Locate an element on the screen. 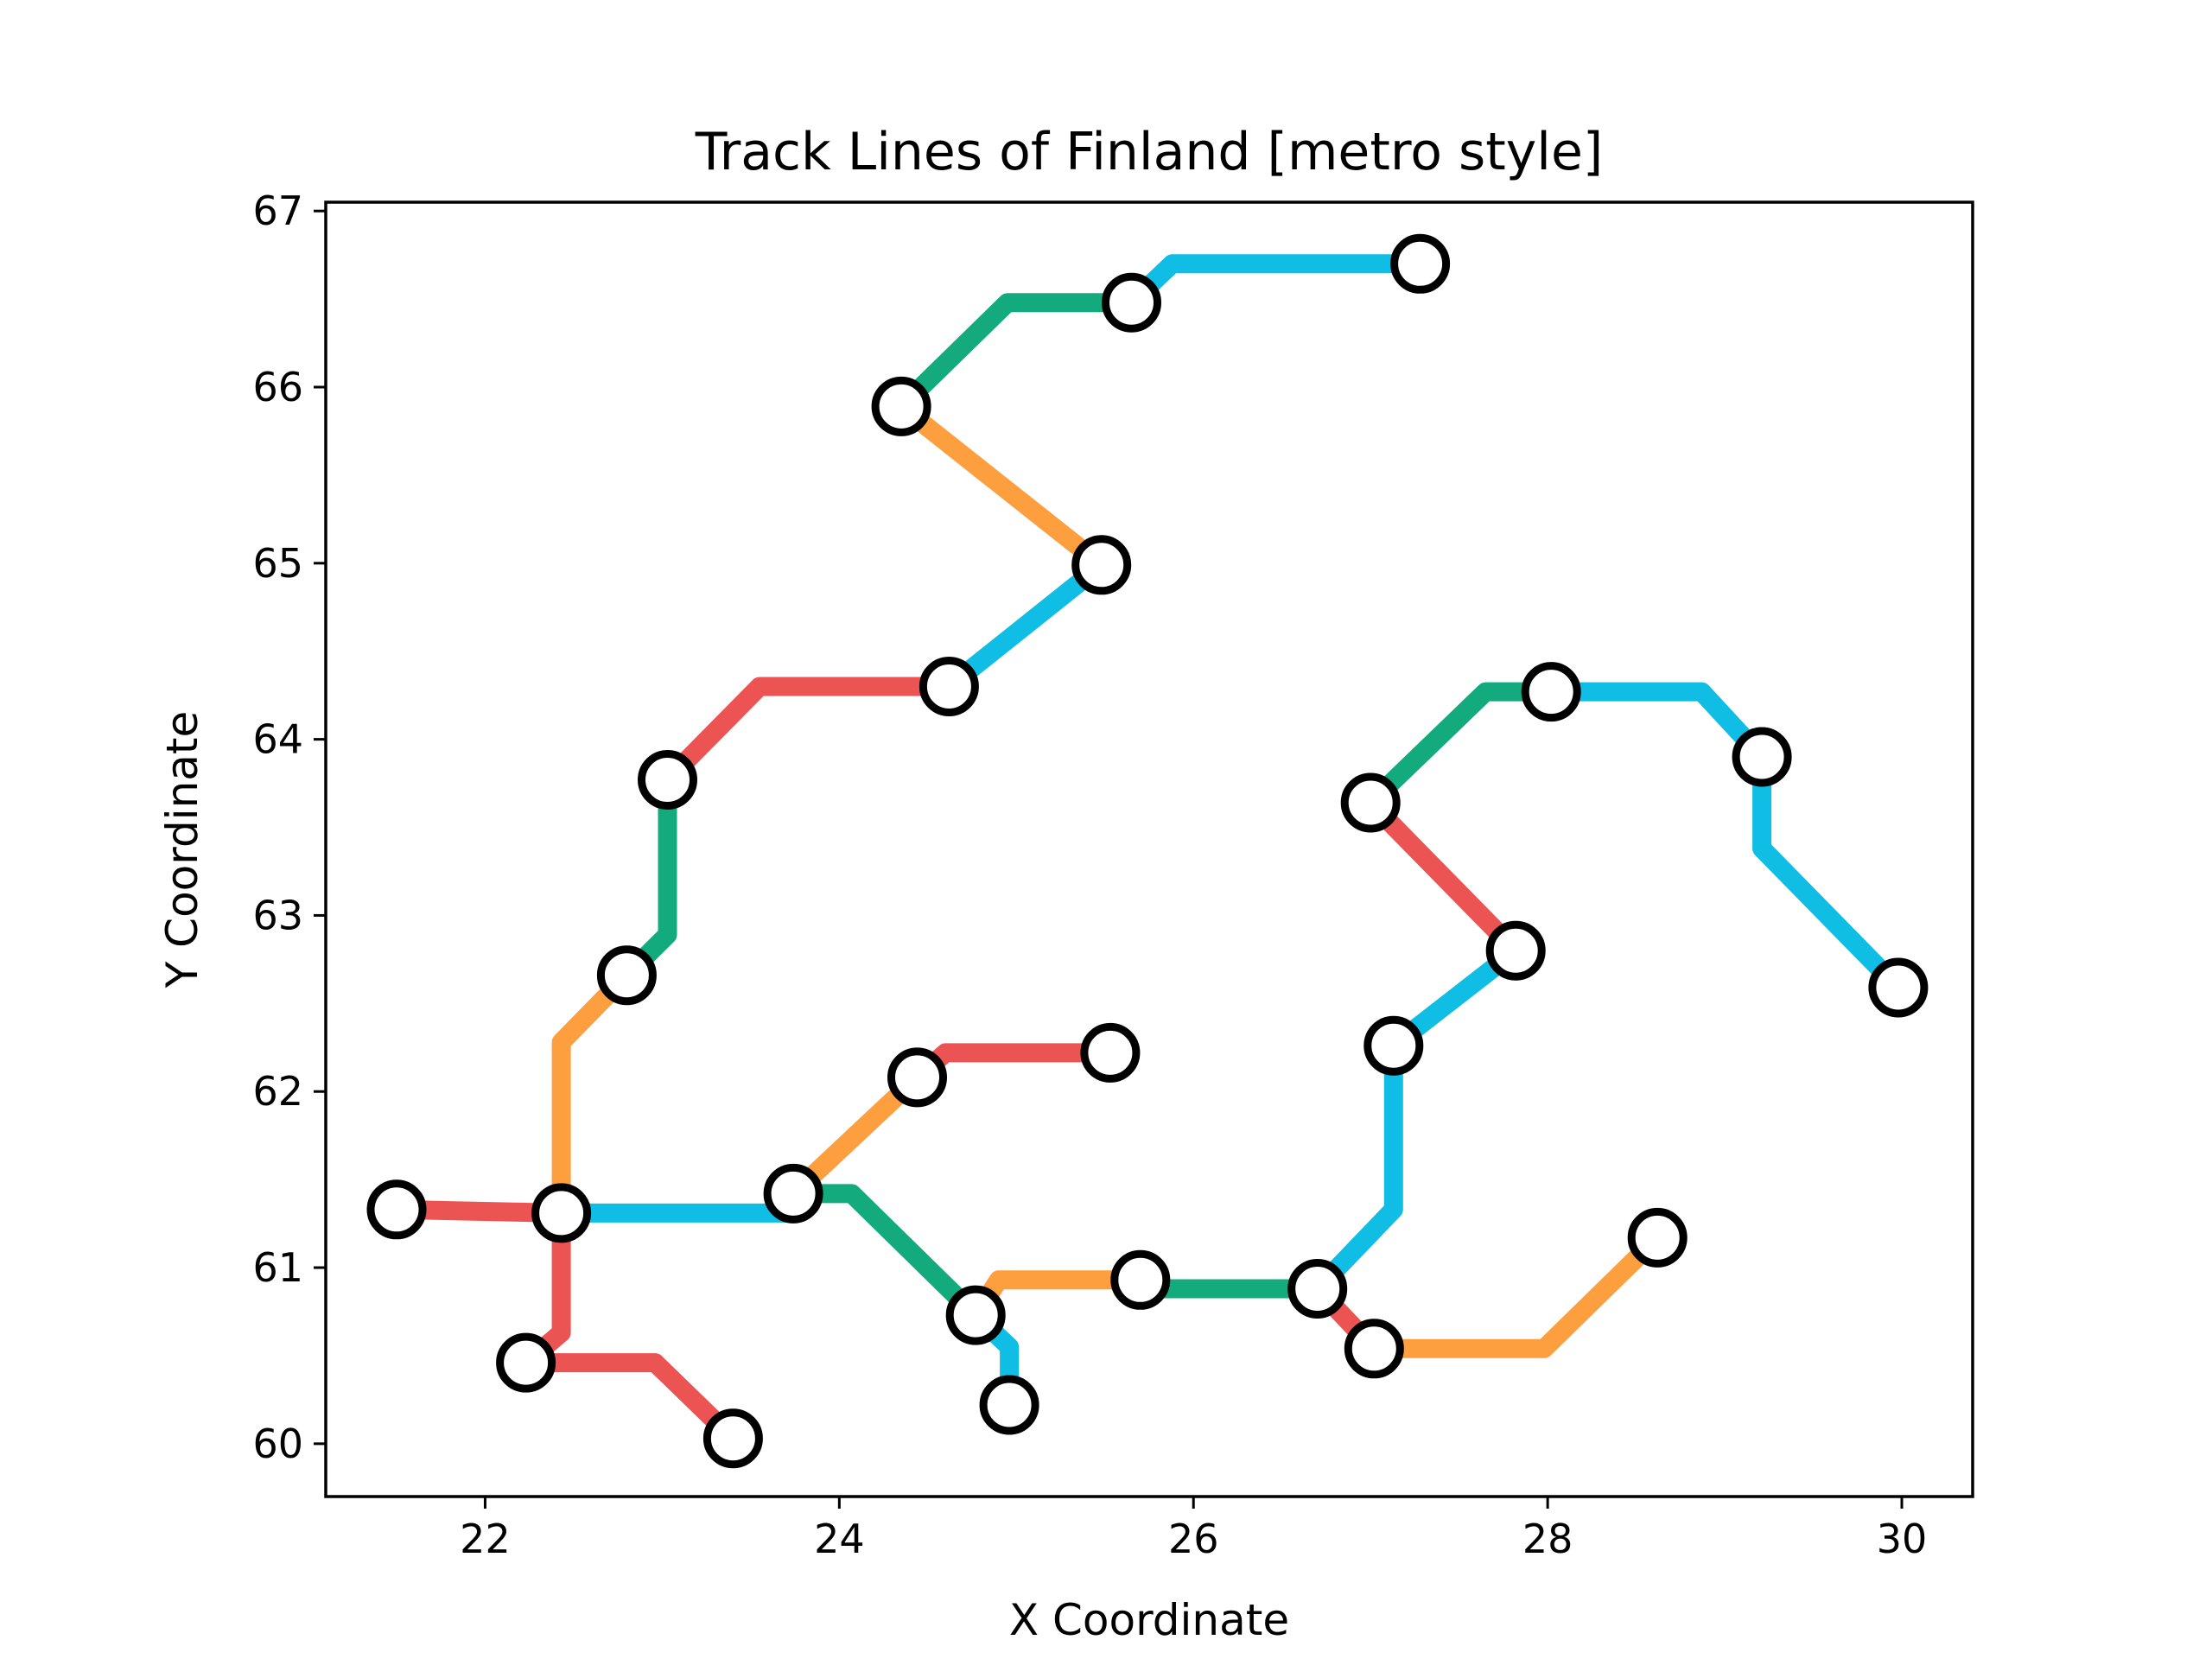  x-tick-label: 26 is located at coordinates (1193, 1539).